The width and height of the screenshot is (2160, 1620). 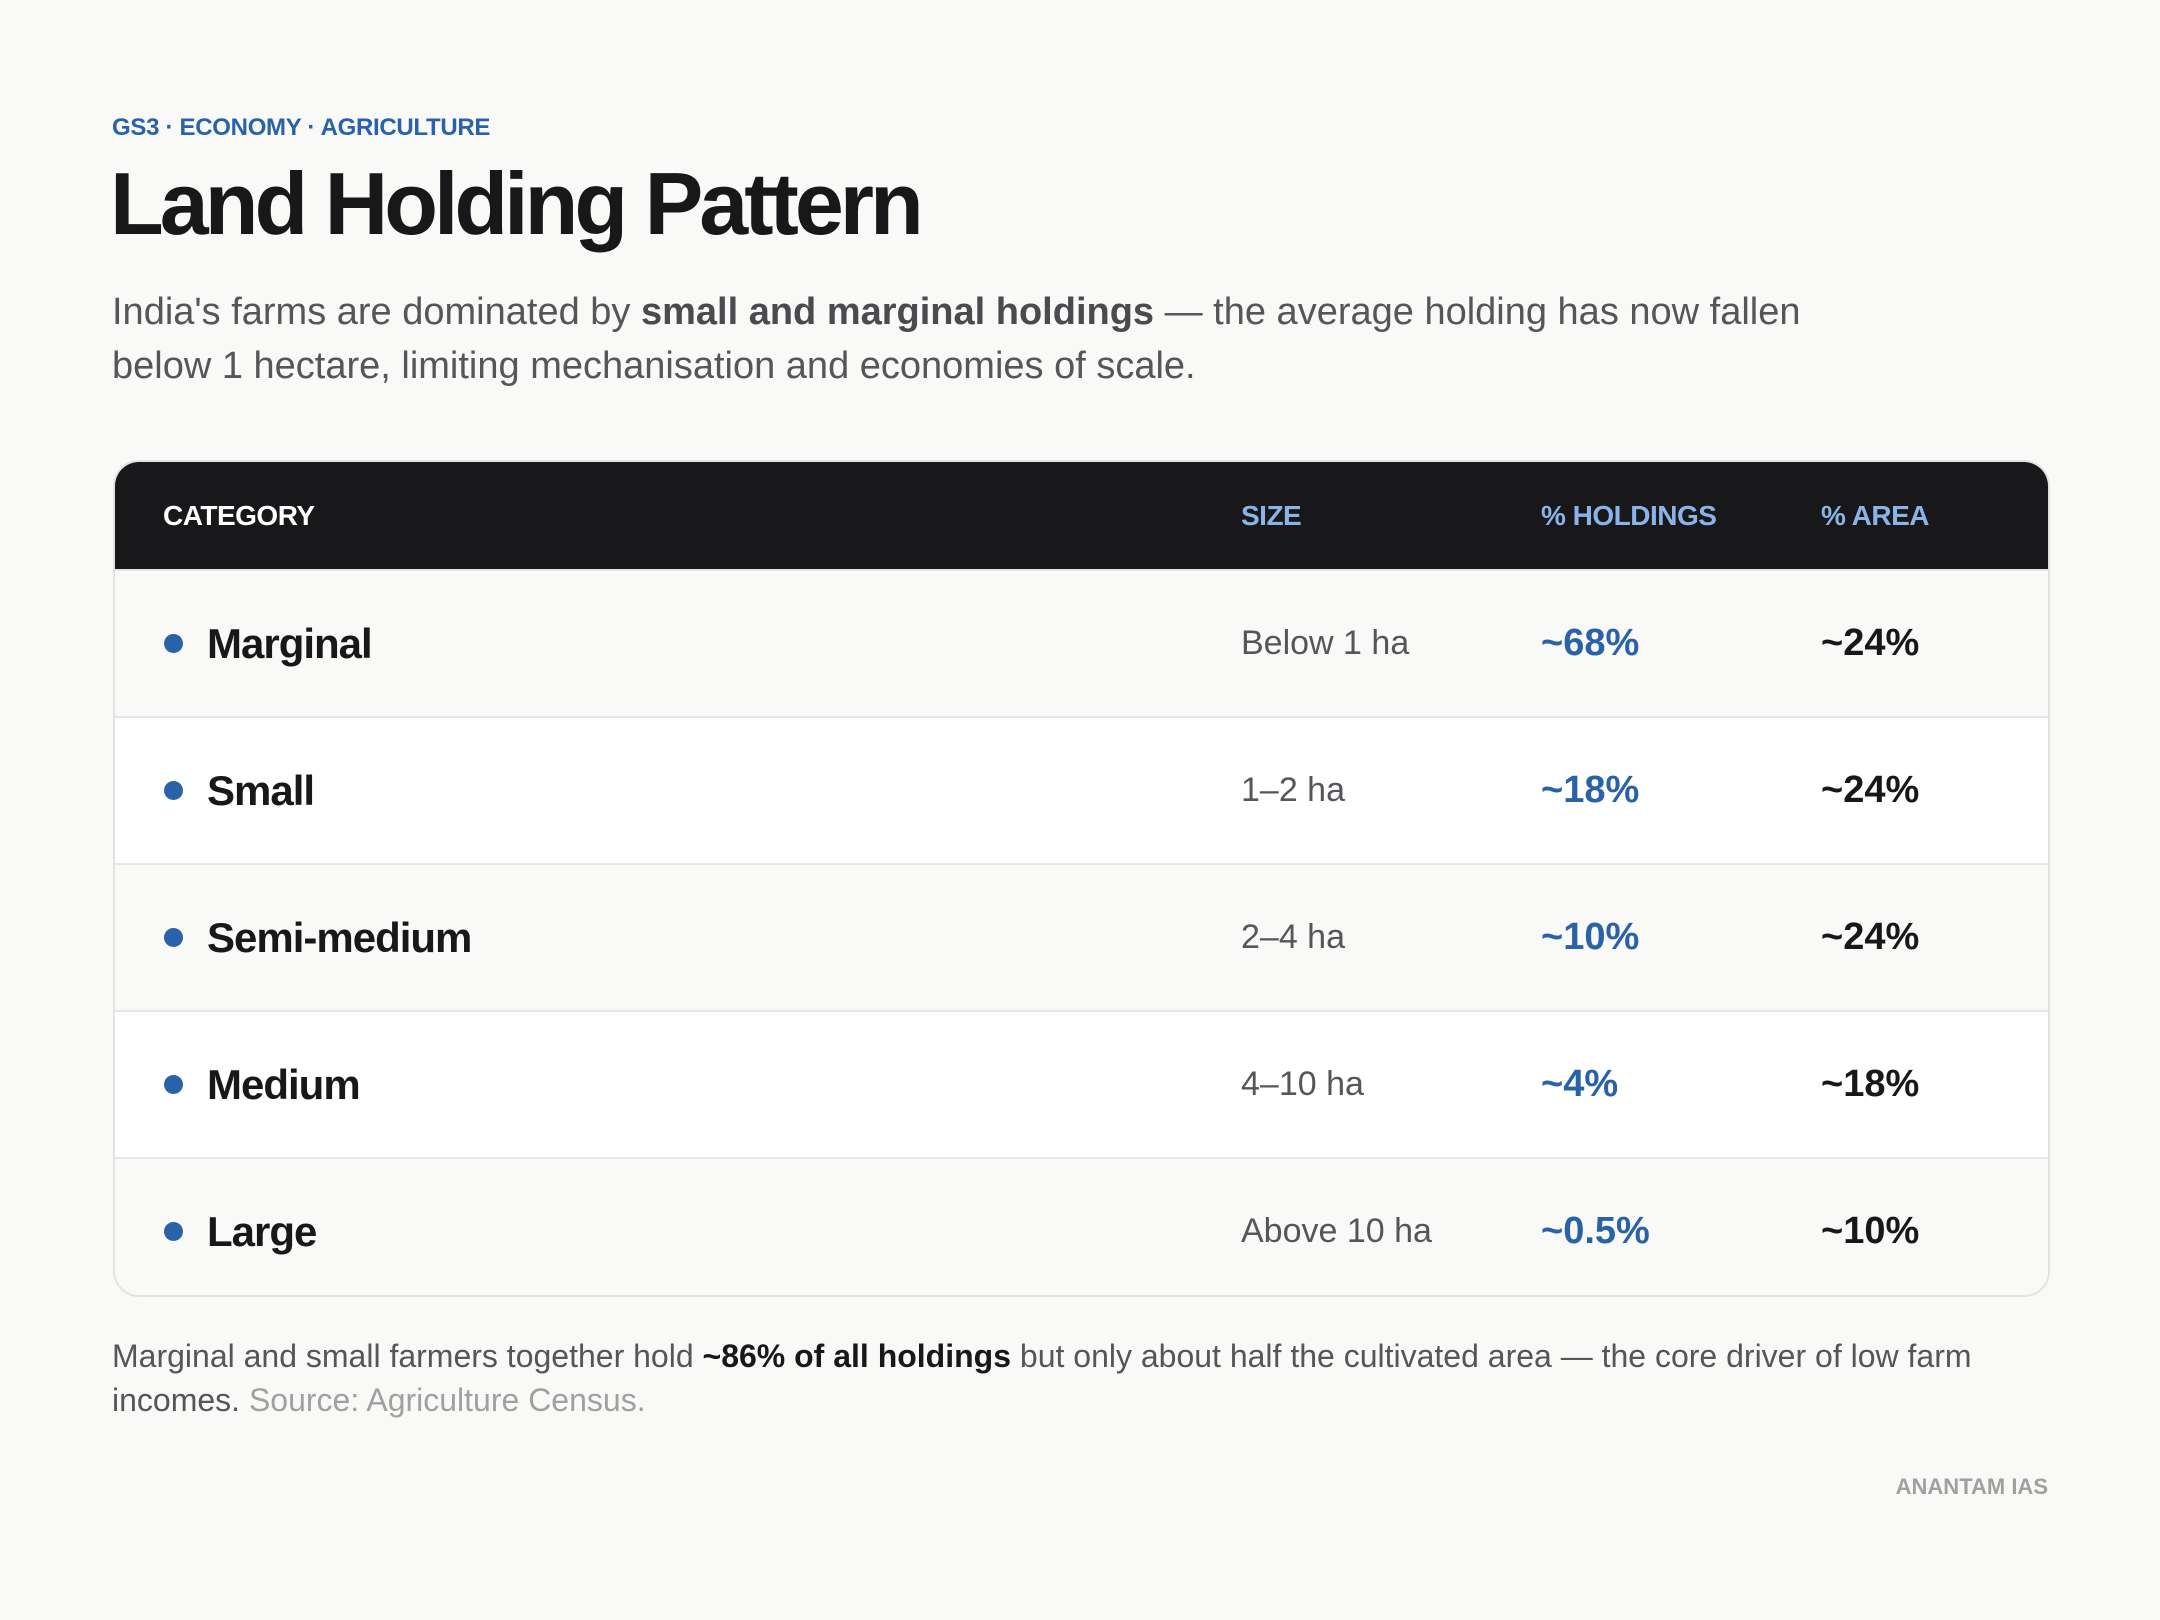 What do you see at coordinates (1293, 790) in the screenshot?
I see `size: 1–2 ha` at bounding box center [1293, 790].